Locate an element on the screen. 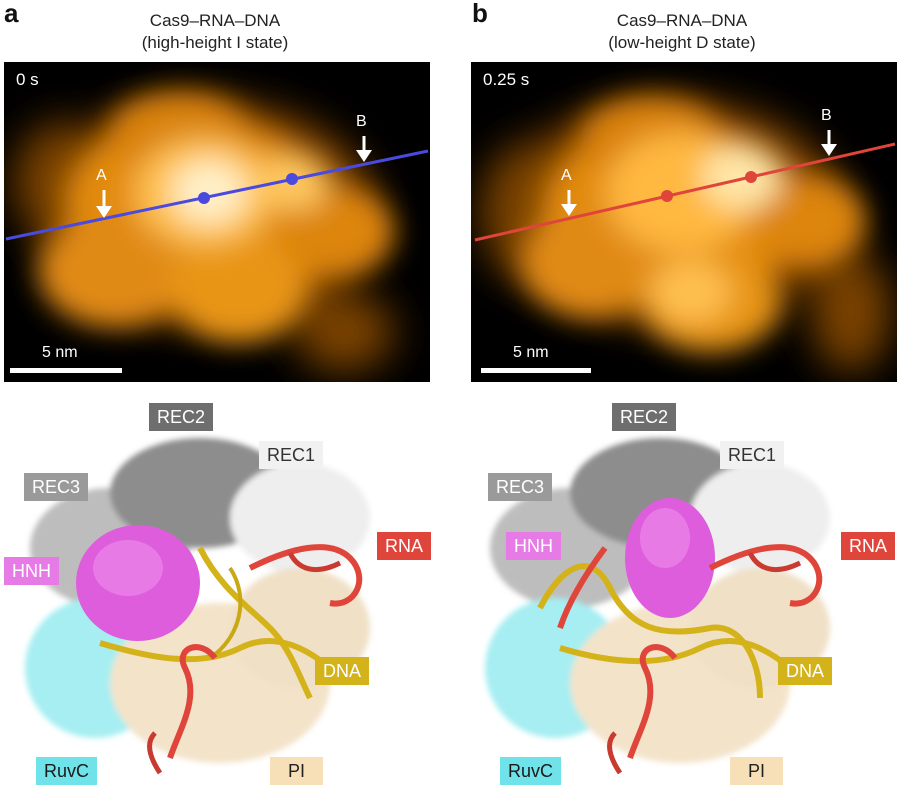 This screenshot has width=900, height=803. profile-point-2-a is located at coordinates (292, 179).